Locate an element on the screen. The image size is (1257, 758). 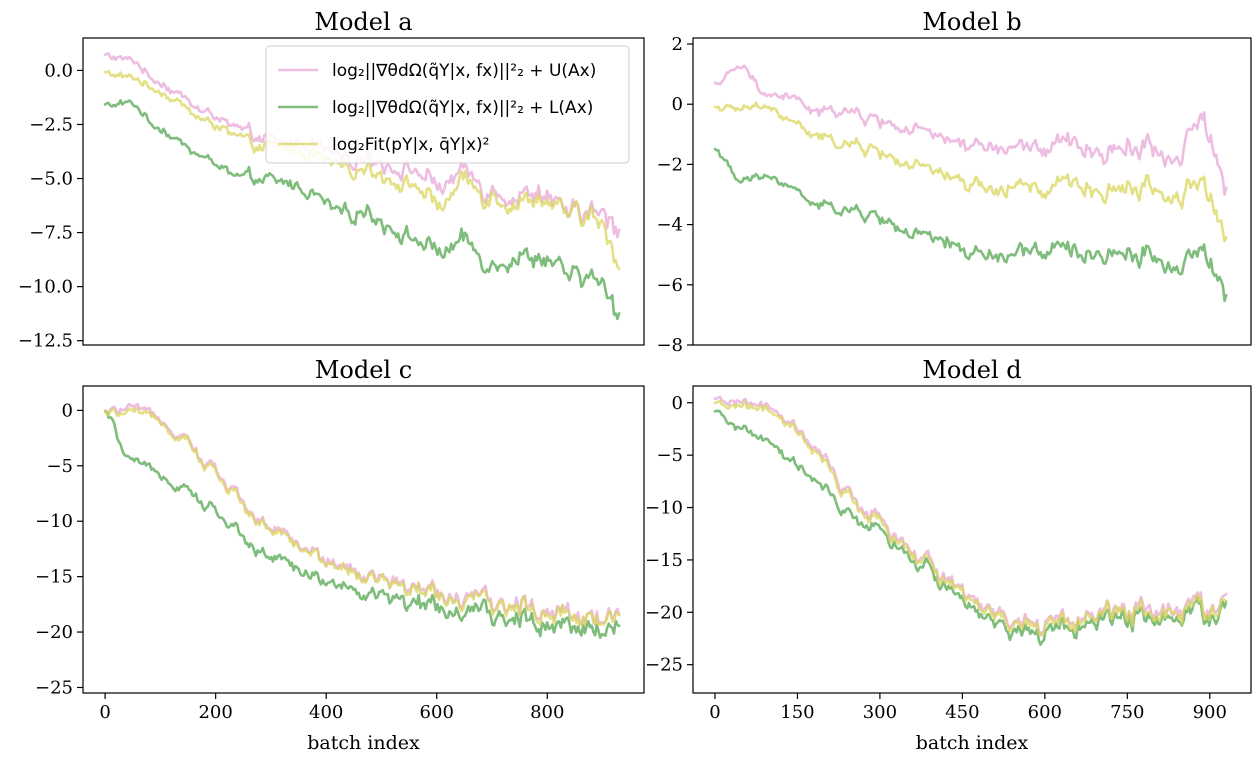
model-d-plot-area is located at coordinates (970, 520).